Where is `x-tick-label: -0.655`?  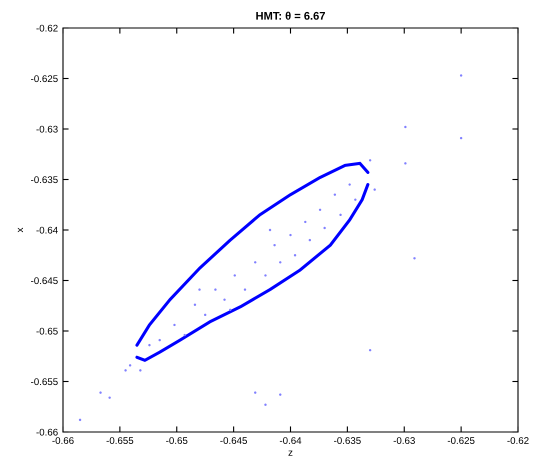
x-tick-label: -0.655 is located at coordinates (120, 440).